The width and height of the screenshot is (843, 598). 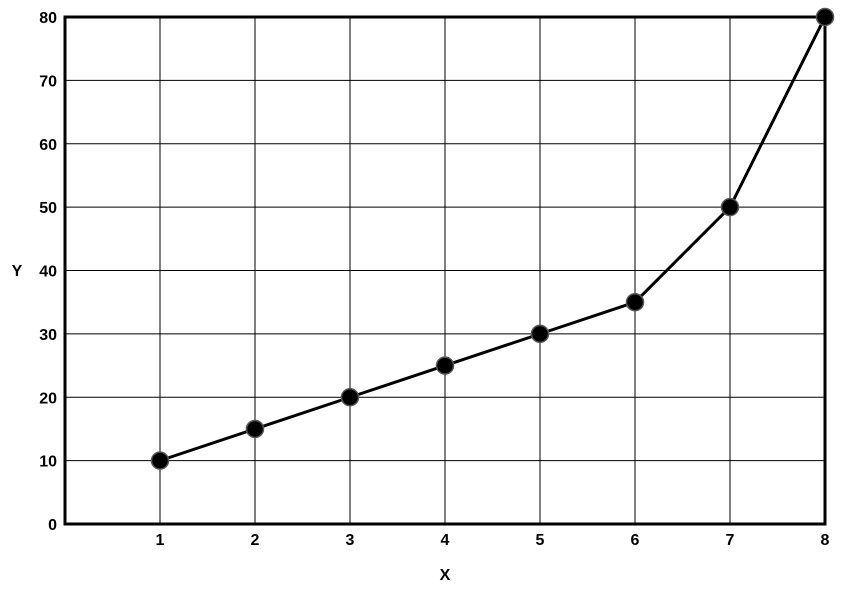 I want to click on y-tick-label: 80, so click(x=48, y=18).